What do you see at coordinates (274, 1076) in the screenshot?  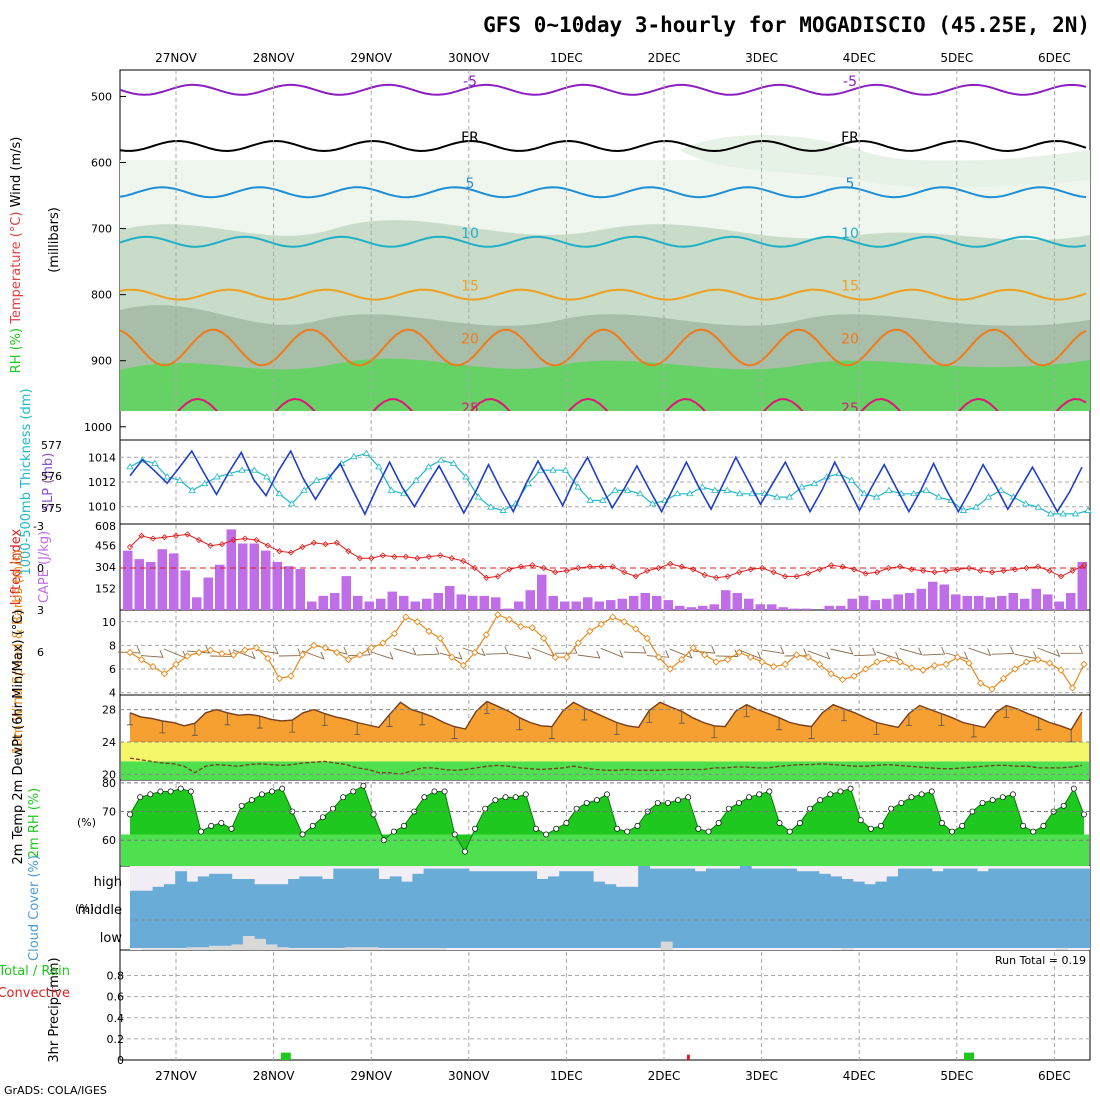 I see `date-label-bottom: 28NOV` at bounding box center [274, 1076].